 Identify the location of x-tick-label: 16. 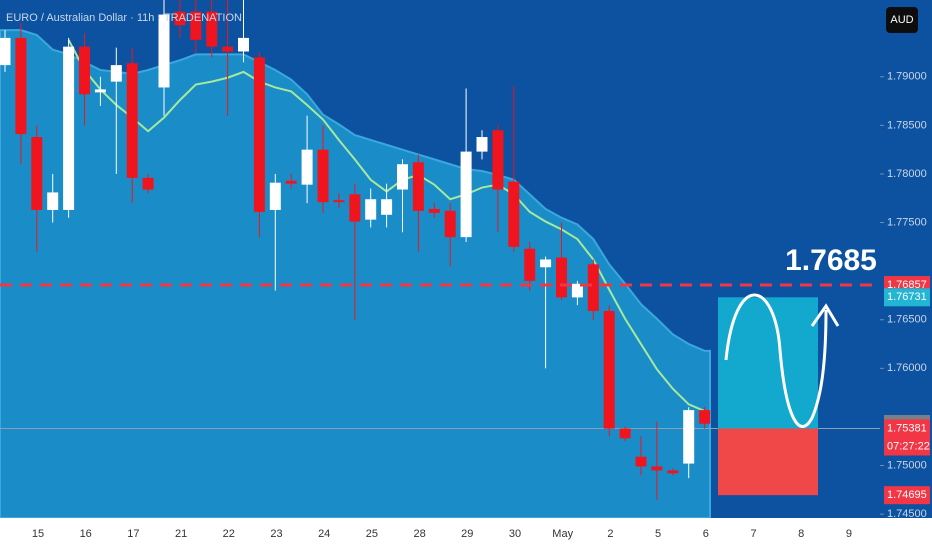
(86, 534).